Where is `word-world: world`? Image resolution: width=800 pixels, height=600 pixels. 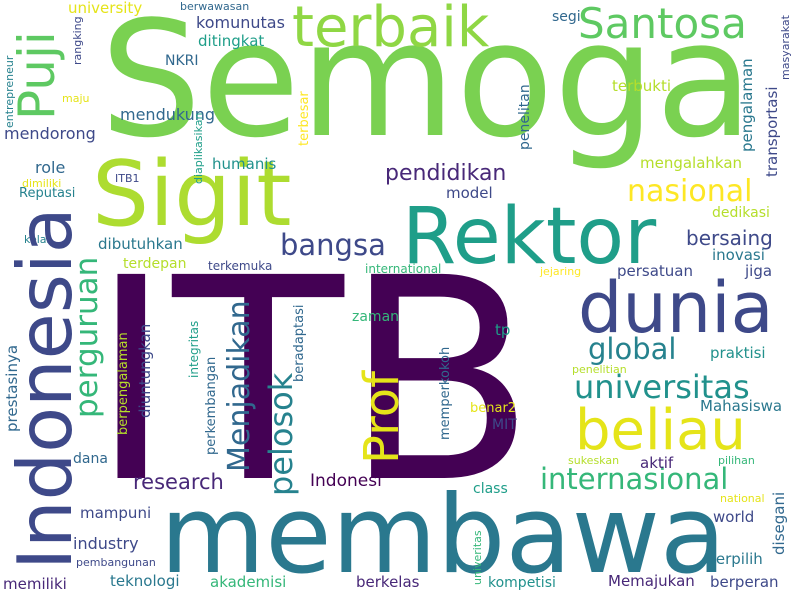 word-world: world is located at coordinates (734, 517).